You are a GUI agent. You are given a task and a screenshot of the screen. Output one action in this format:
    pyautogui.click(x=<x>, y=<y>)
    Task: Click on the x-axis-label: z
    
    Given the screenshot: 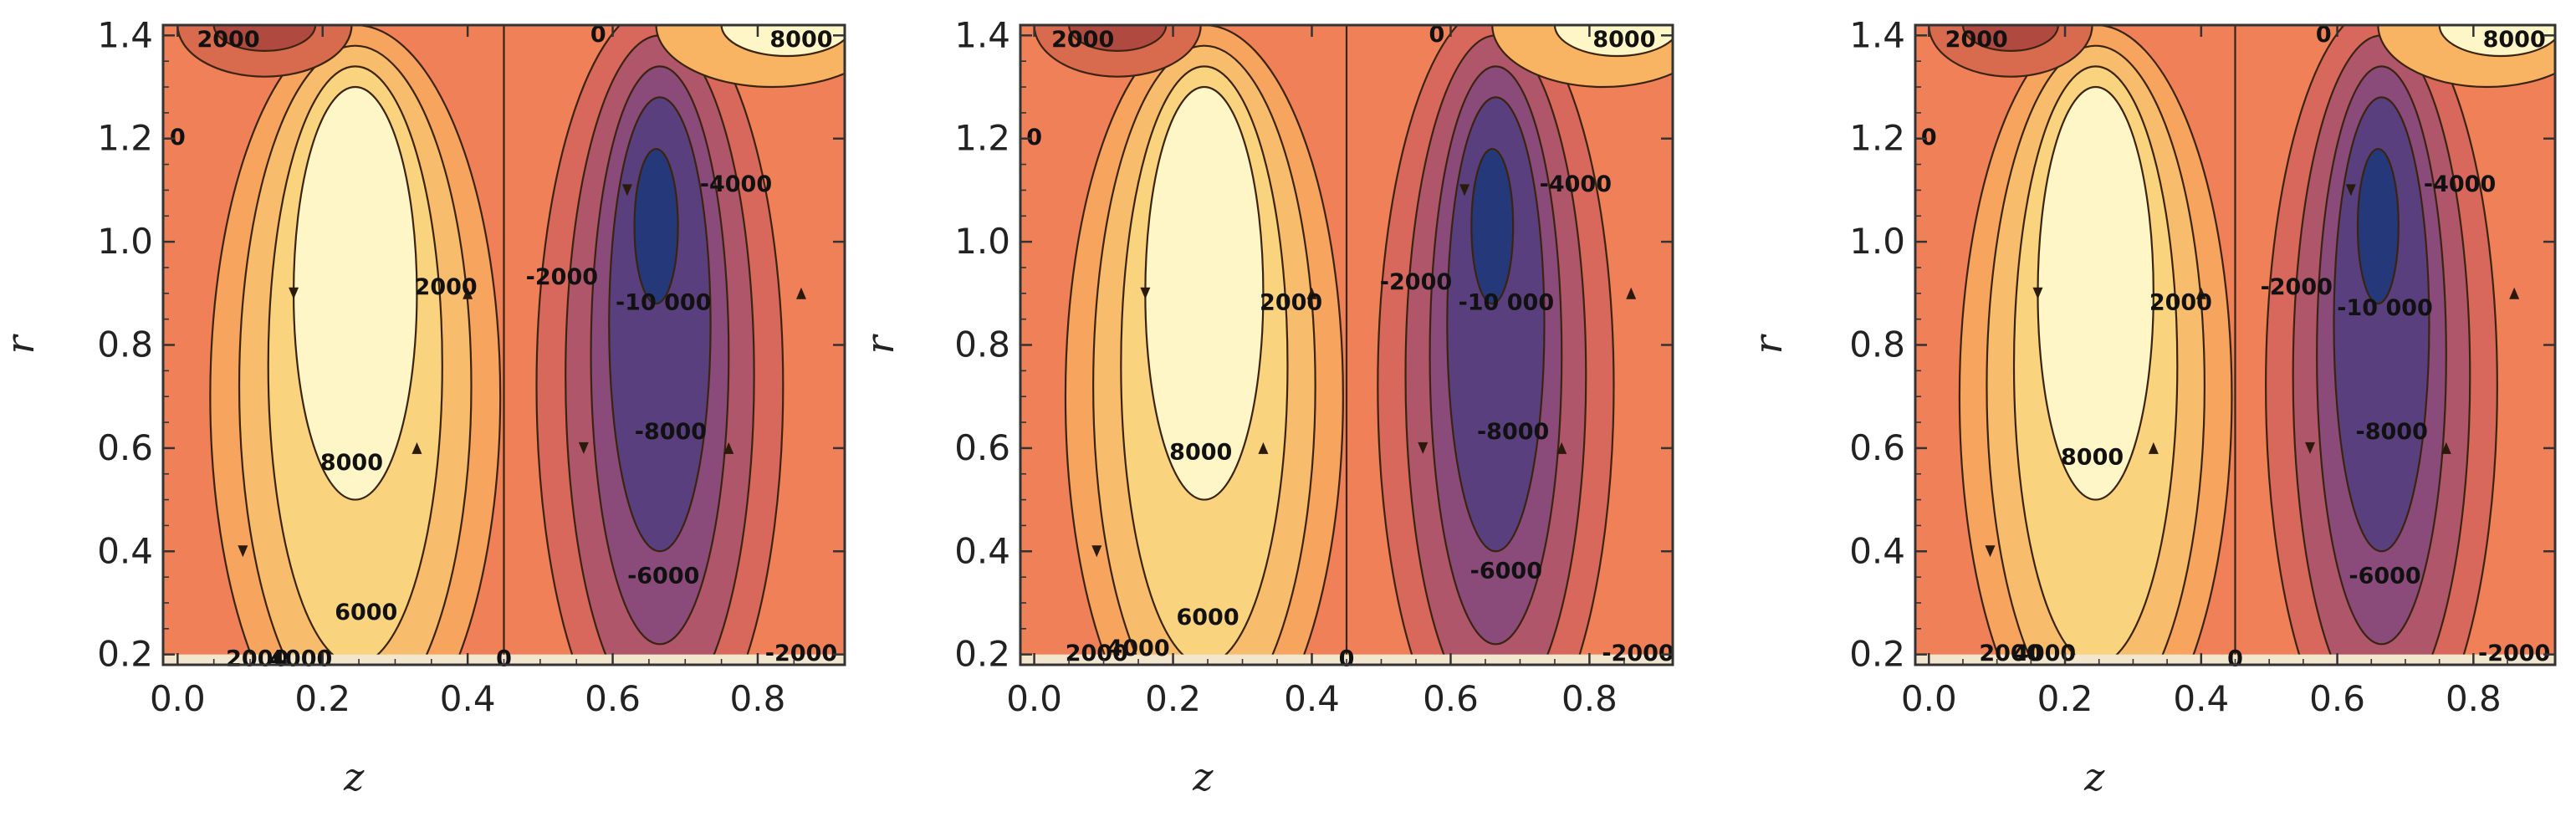 What is the action you would take?
    pyautogui.click(x=354, y=777)
    